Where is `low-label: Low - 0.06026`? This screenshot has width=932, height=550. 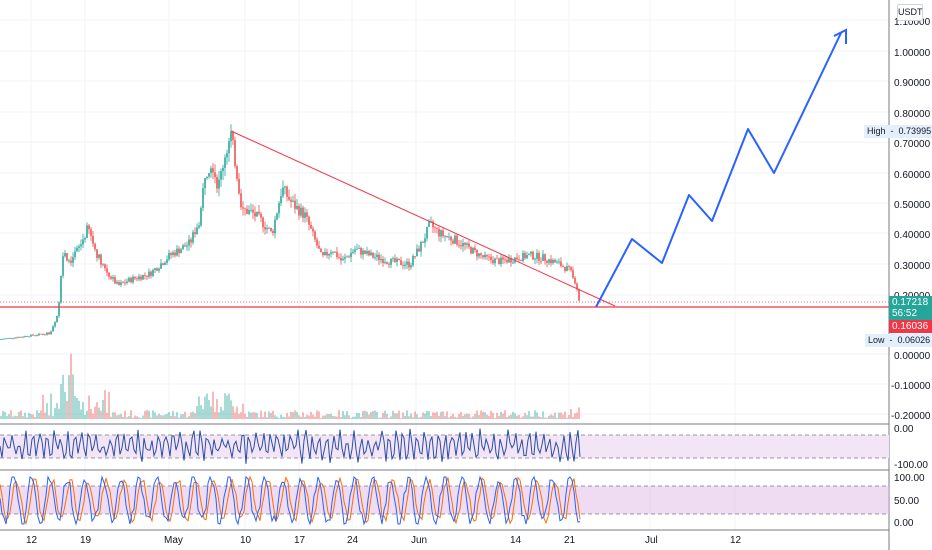 low-label: Low - 0.06026 is located at coordinates (898, 340).